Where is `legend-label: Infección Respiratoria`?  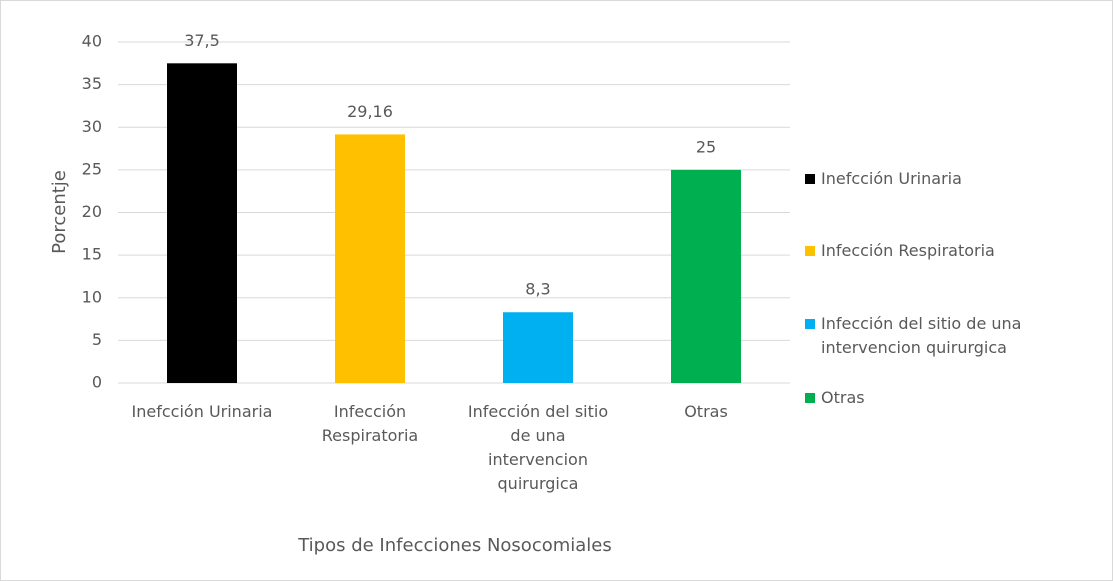 legend-label: Infección Respiratoria is located at coordinates (908, 250).